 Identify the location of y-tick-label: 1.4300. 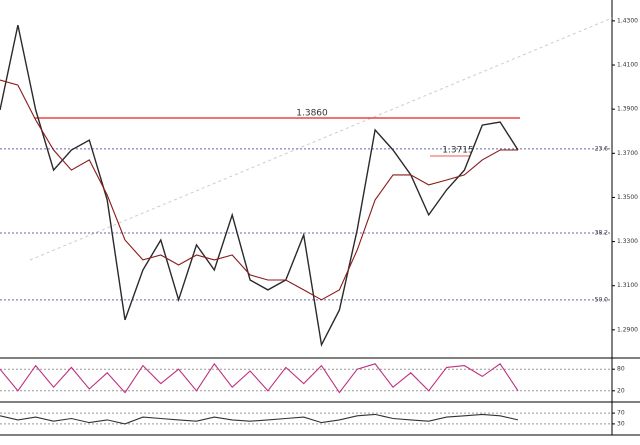
(627, 20).